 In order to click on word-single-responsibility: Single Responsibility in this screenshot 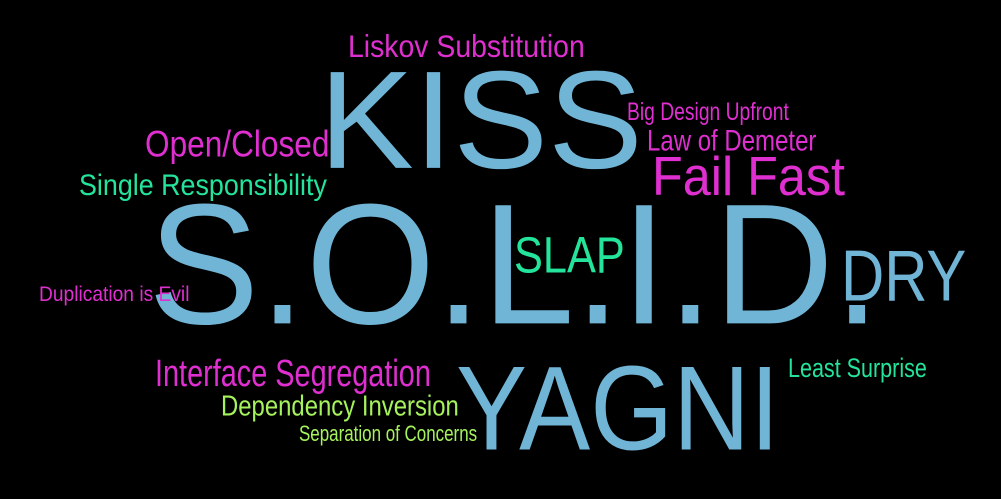, I will do `click(203, 184)`.